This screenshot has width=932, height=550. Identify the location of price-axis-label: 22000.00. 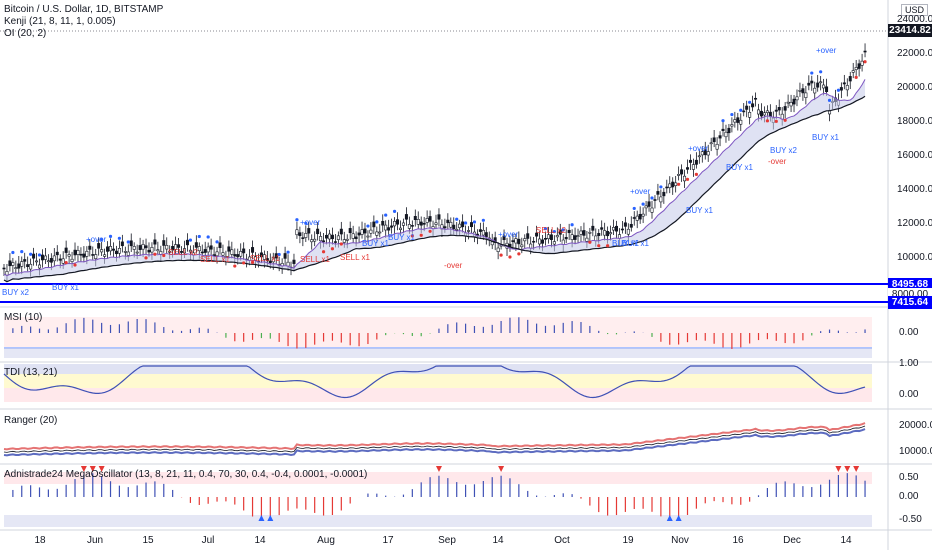
(914, 53).